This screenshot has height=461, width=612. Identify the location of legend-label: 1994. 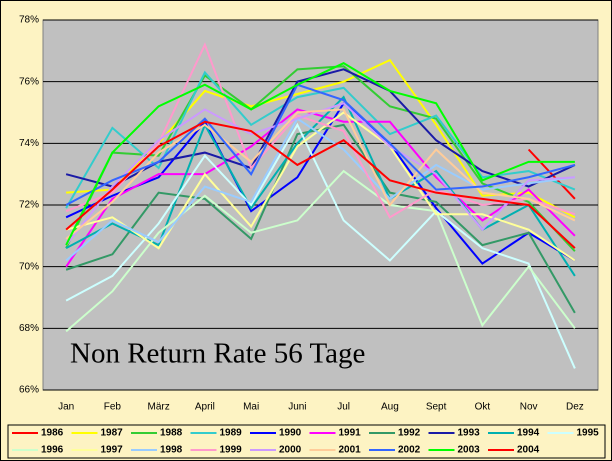
(528, 433).